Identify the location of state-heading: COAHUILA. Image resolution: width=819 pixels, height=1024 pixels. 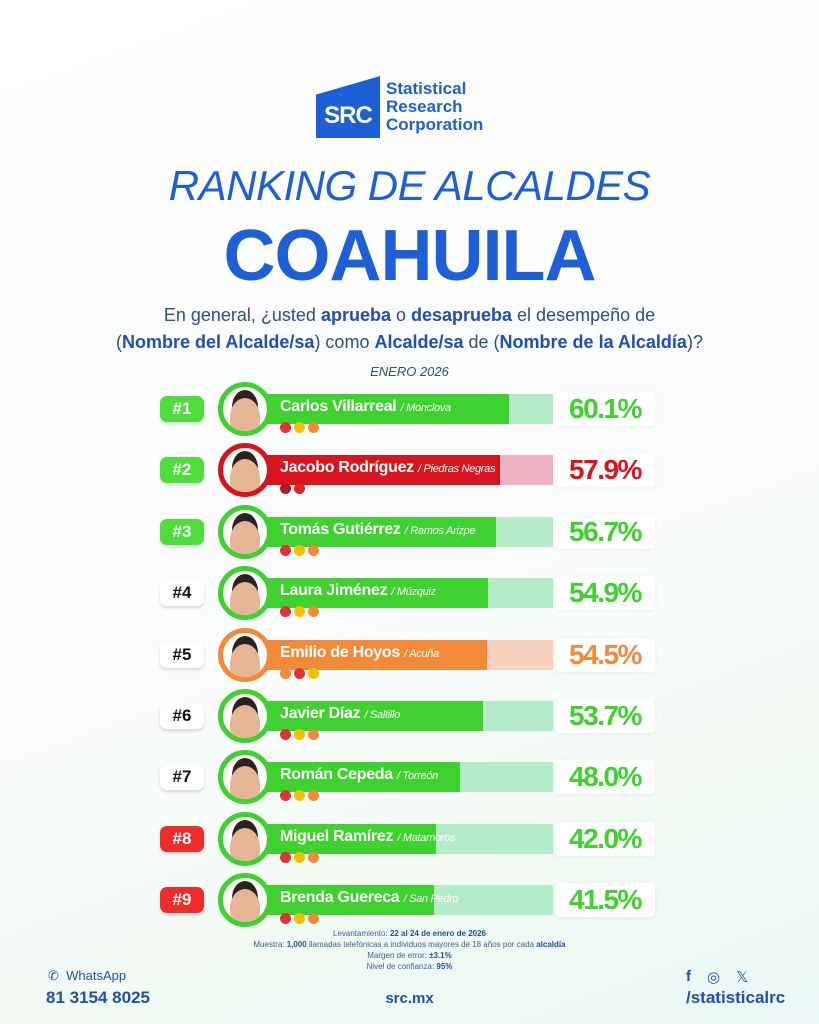
(410, 256).